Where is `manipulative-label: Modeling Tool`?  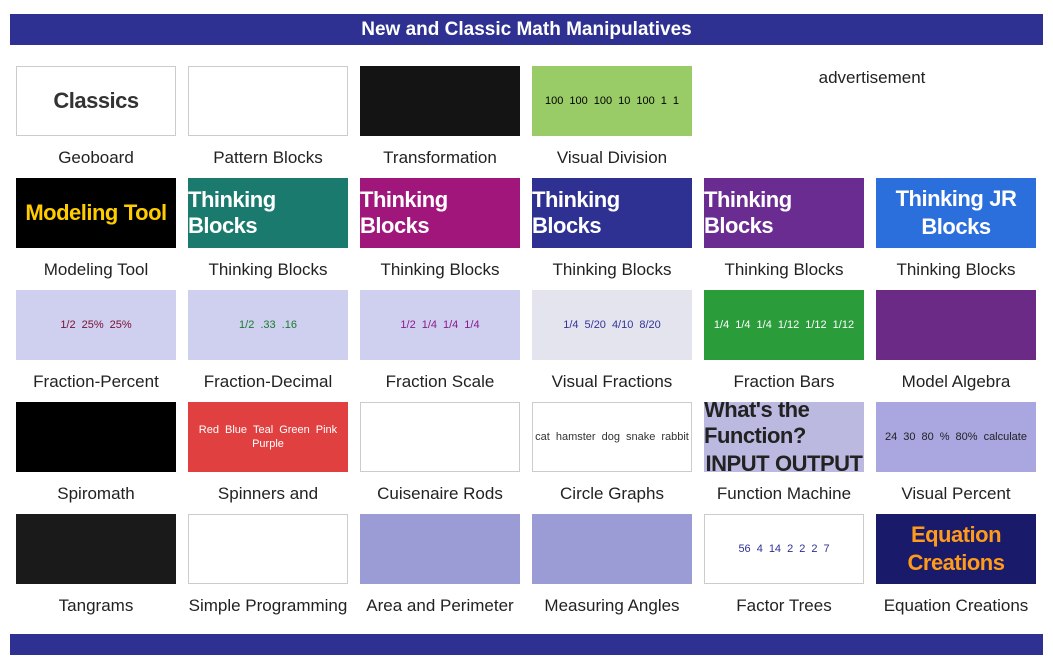 manipulative-label: Modeling Tool is located at coordinates (96, 269).